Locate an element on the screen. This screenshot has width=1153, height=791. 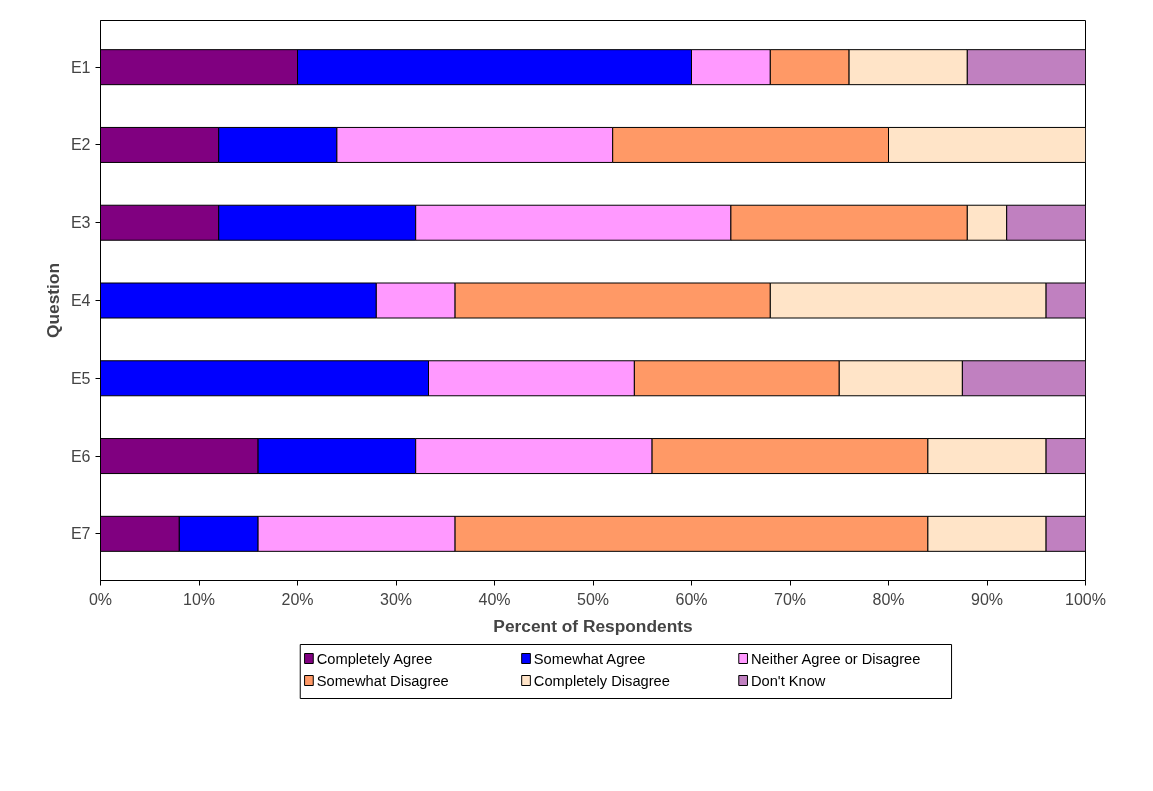
x-tick-label: 70% is located at coordinates (790, 599).